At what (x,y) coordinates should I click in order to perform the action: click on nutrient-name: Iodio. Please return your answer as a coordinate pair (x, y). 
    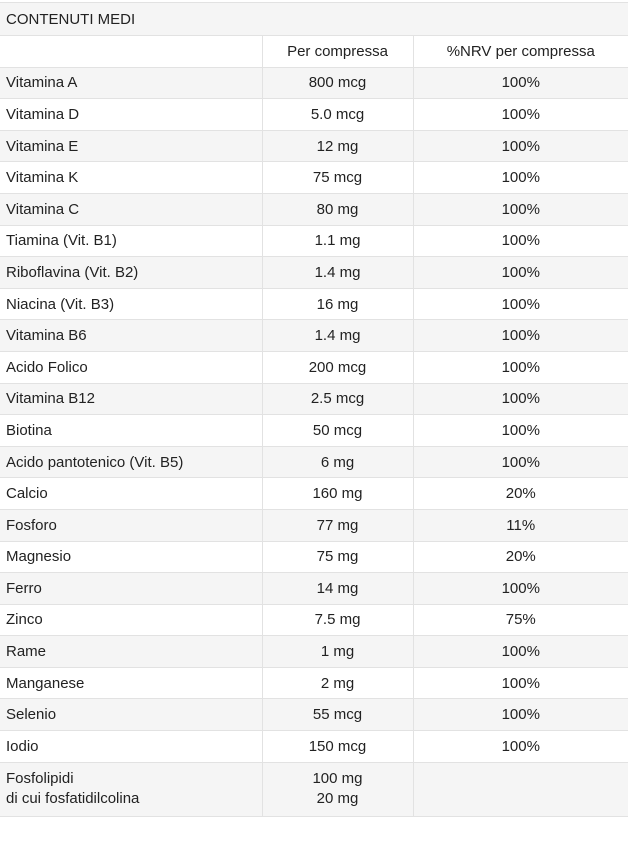
    Looking at the image, I should click on (131, 746).